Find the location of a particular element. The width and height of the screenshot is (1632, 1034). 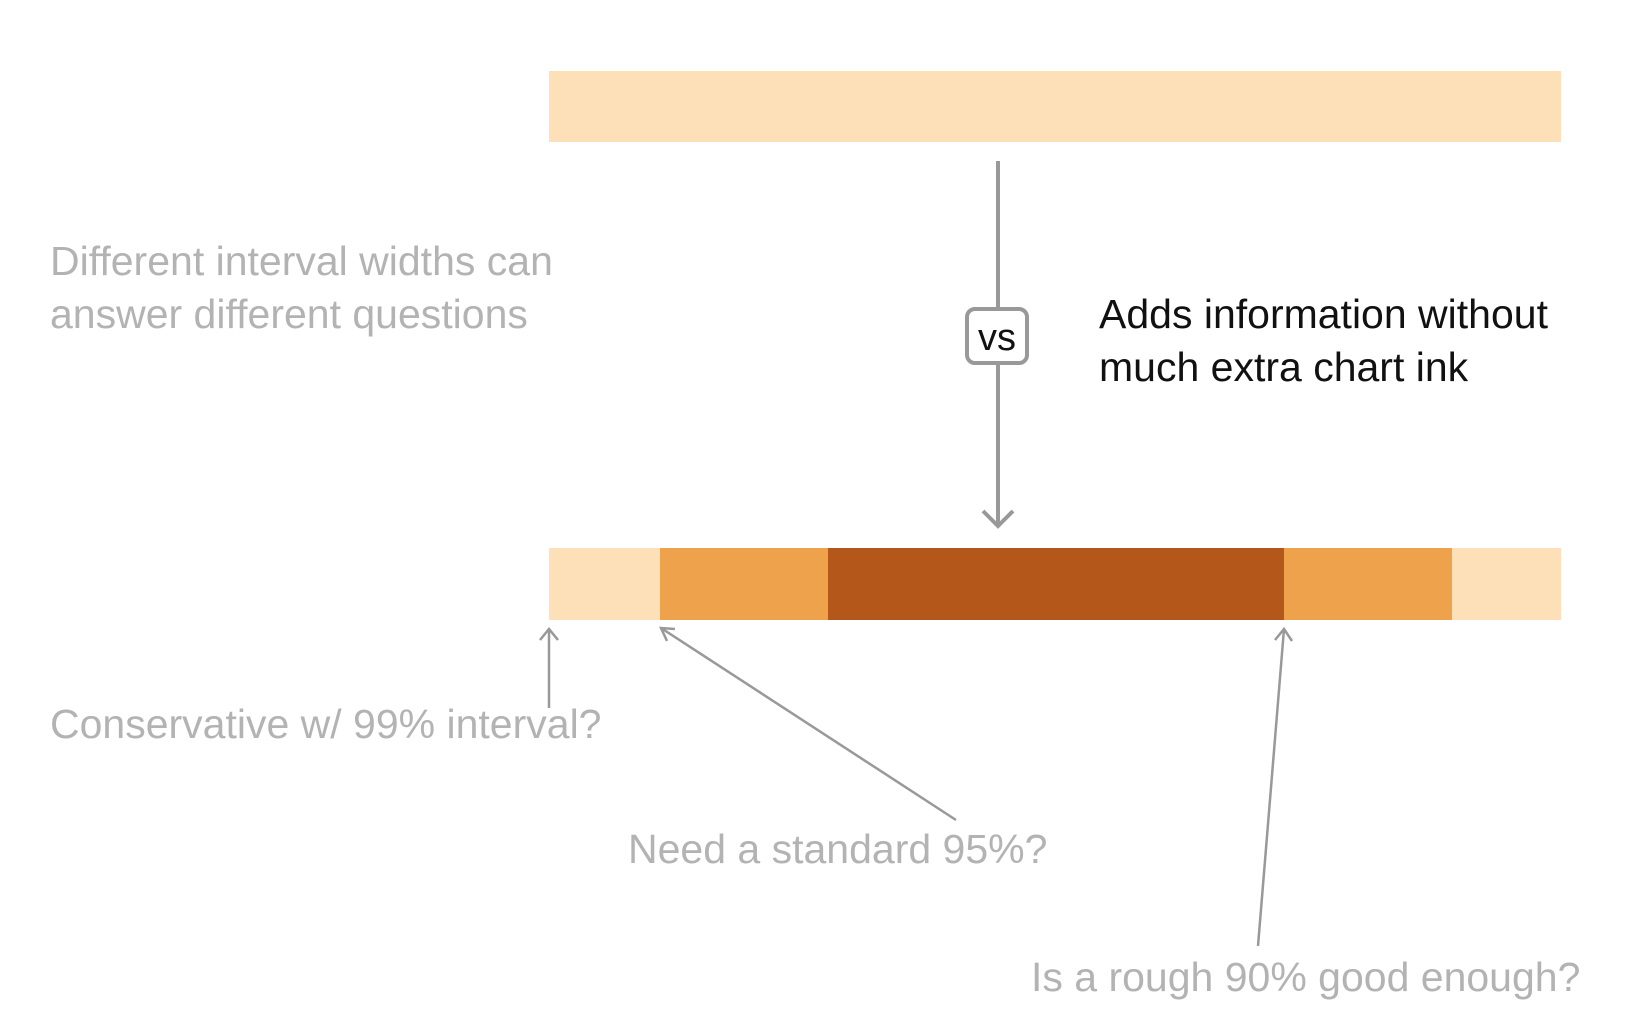

question-95: Need a standard 95%? is located at coordinates (838, 849).